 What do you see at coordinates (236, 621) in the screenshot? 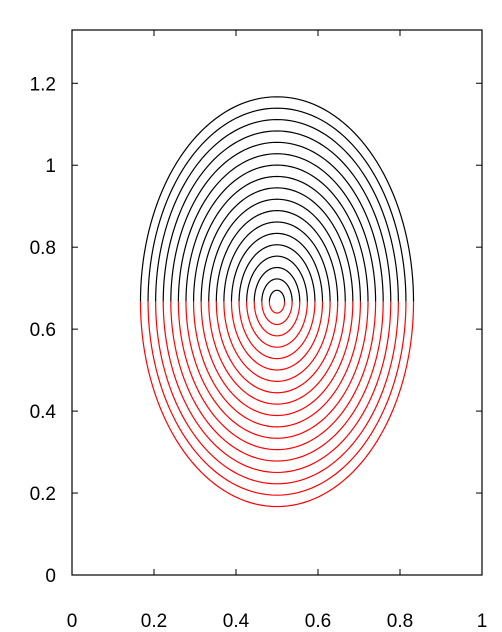
I see `x-tick-label: 0.4` at bounding box center [236, 621].